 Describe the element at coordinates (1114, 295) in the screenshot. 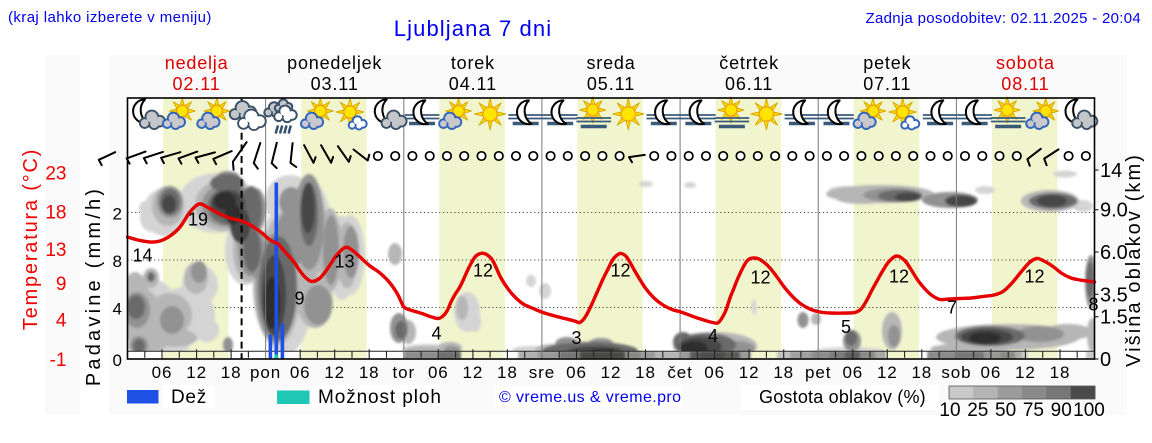

I see `svg-text: 3.5` at that location.